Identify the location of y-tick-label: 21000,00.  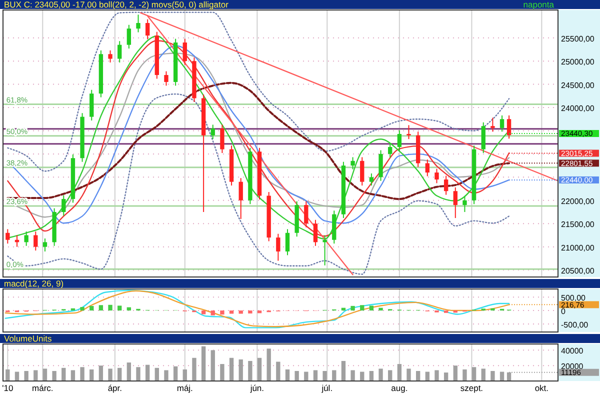
(578, 247).